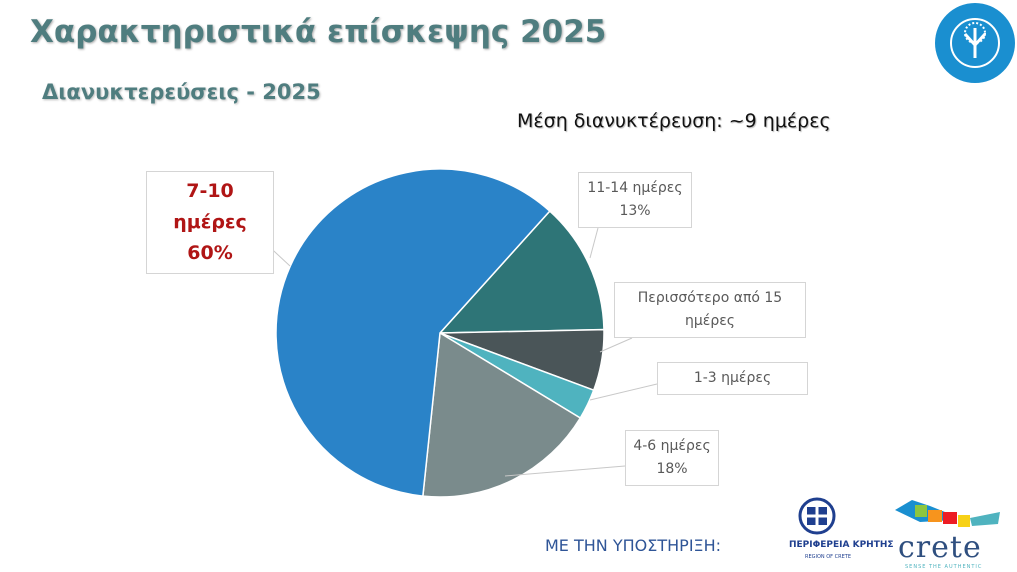  Describe the element at coordinates (947, 513) in the screenshot. I see `crete-logo` at that location.